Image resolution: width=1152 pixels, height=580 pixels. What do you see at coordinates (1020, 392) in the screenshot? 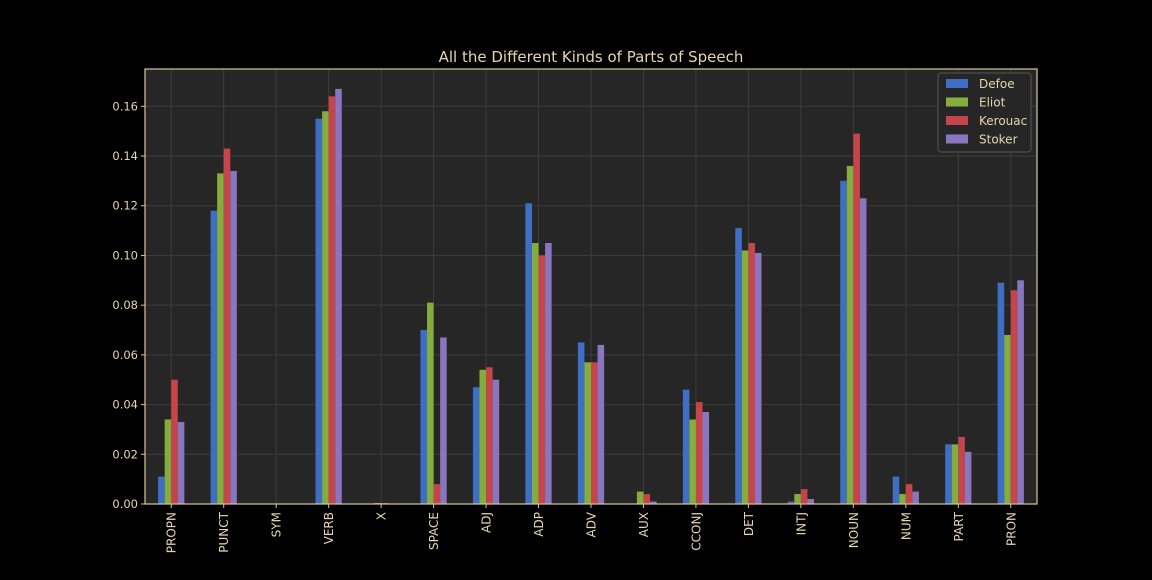
I see `bar-stoker-pron` at bounding box center [1020, 392].